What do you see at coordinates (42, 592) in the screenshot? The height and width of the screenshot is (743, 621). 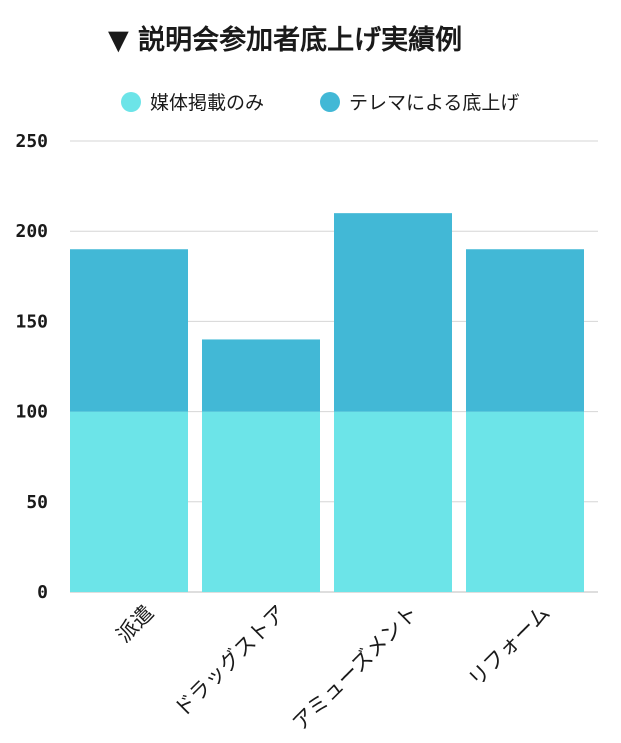 I see `y-tick-label-0: 0` at bounding box center [42, 592].